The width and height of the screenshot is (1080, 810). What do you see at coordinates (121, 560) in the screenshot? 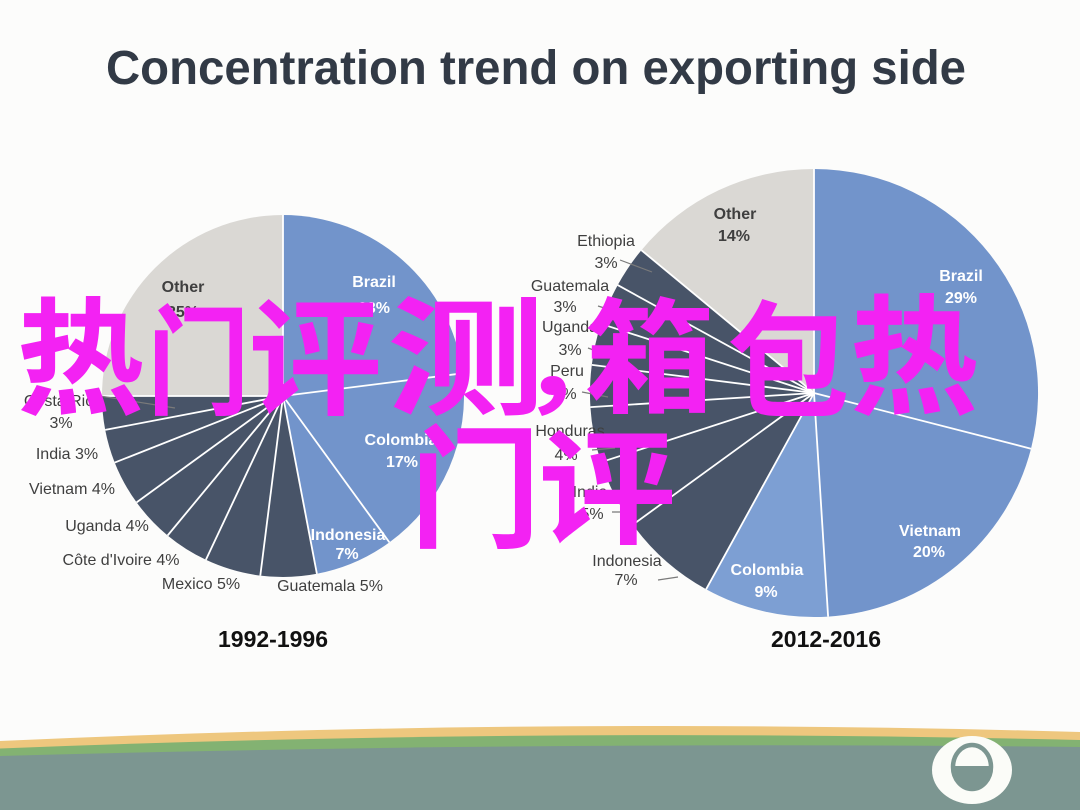
I see `svg-text: Côte d'Ivoire 4%` at bounding box center [121, 560].